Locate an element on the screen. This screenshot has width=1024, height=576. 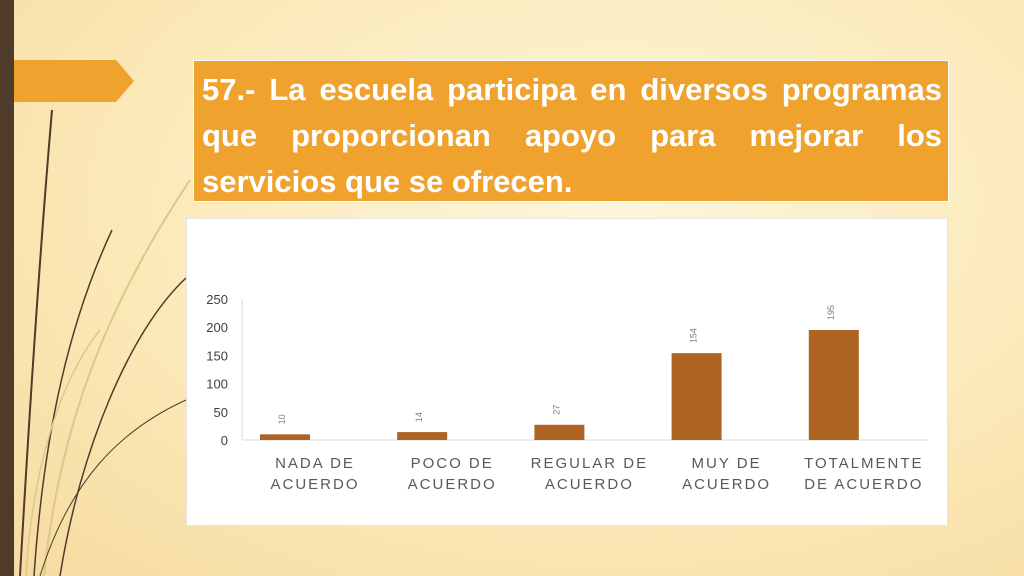
data-label: 14 is located at coordinates (419, 417).